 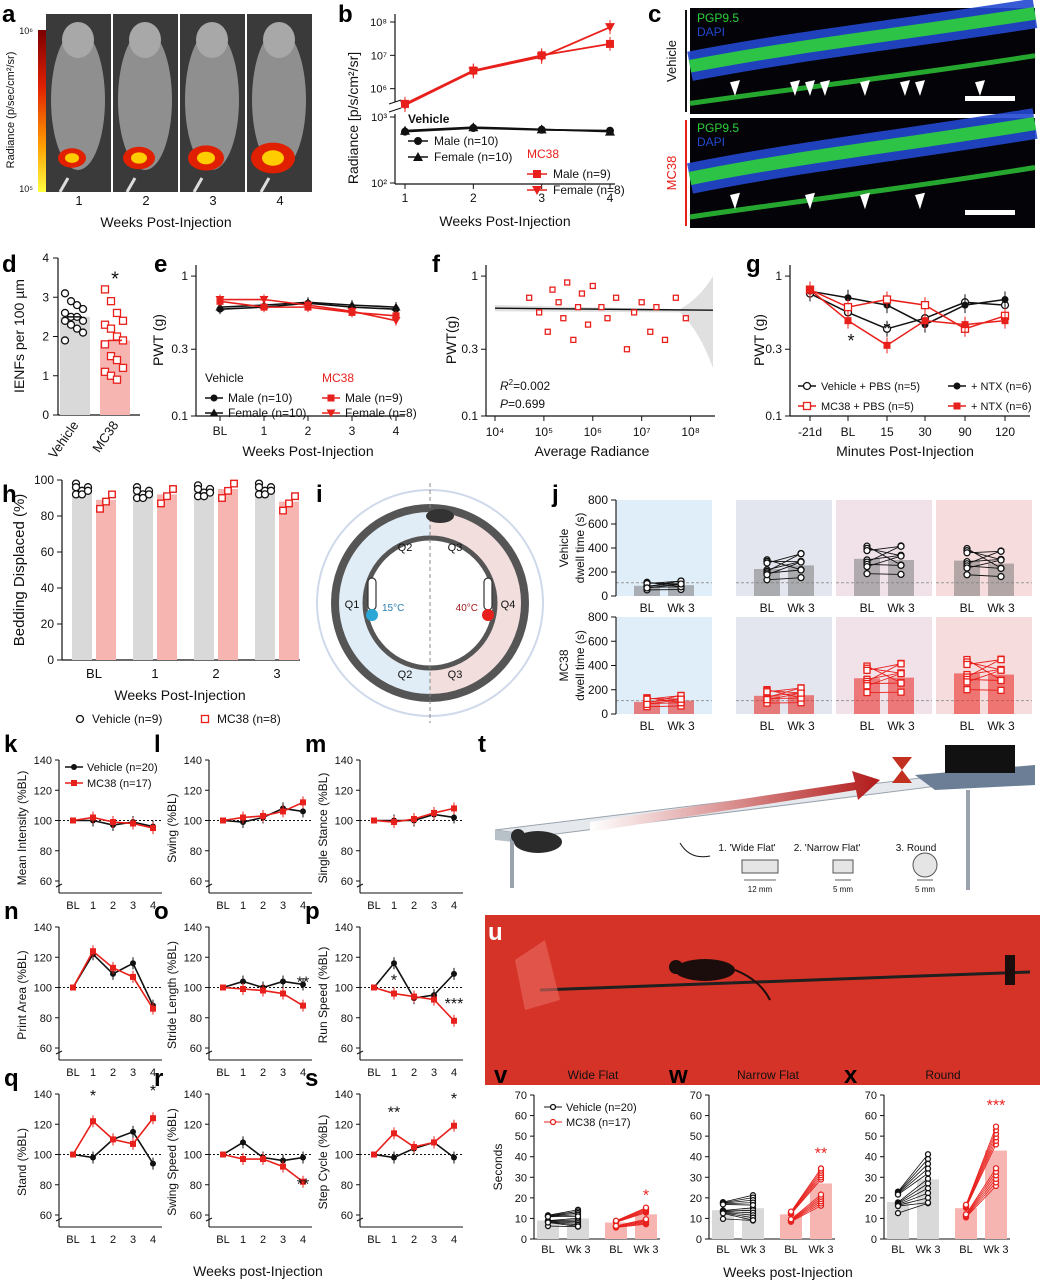 What do you see at coordinates (907, 318) in the screenshot?
I see `series-line` at bounding box center [907, 318].